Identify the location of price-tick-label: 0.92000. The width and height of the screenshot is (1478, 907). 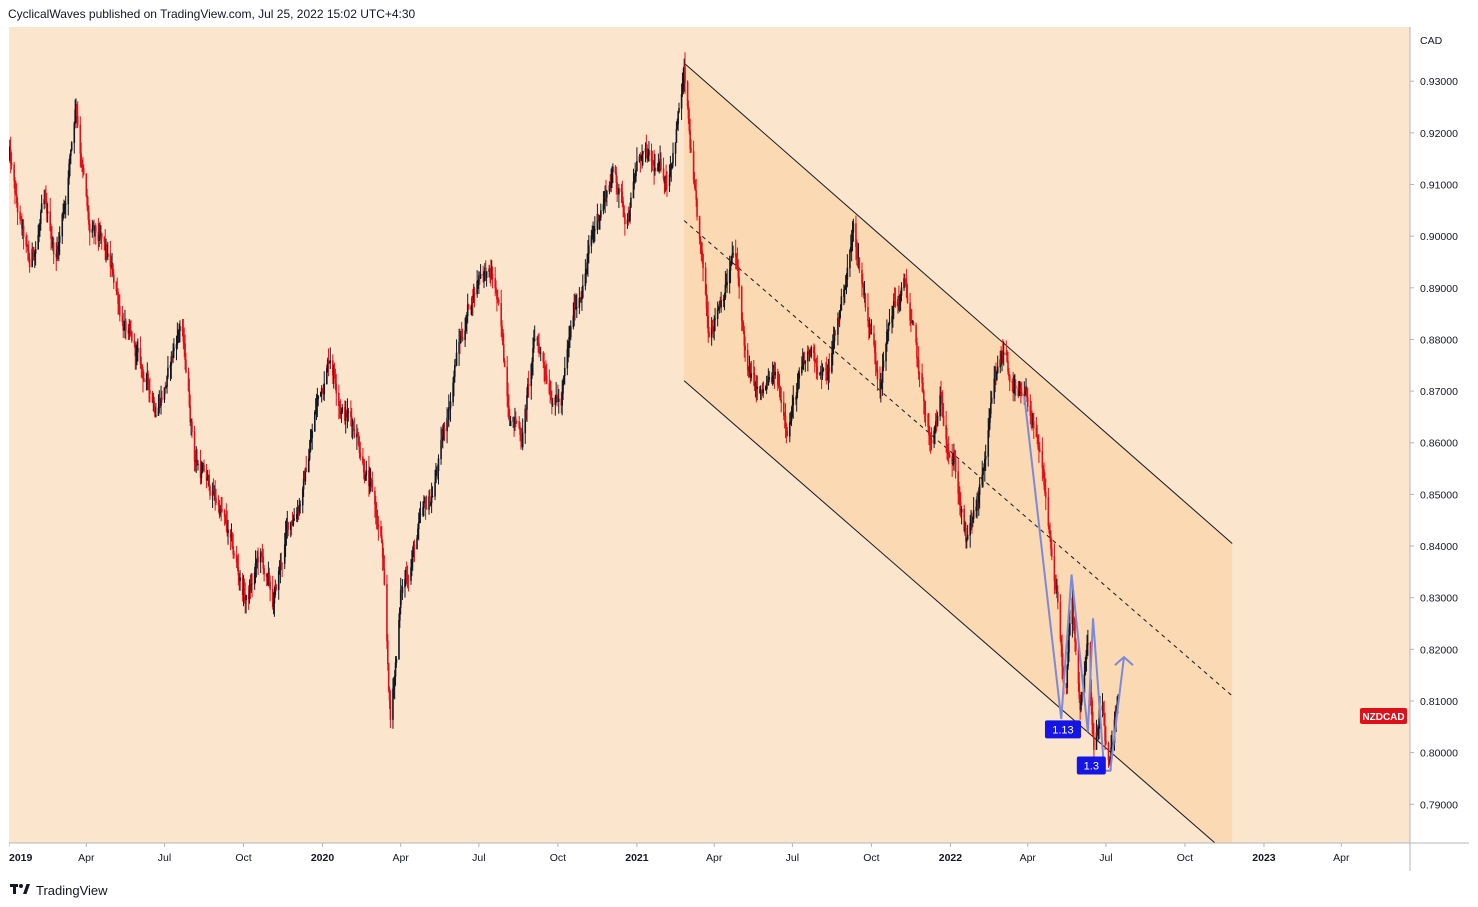
(1439, 134).